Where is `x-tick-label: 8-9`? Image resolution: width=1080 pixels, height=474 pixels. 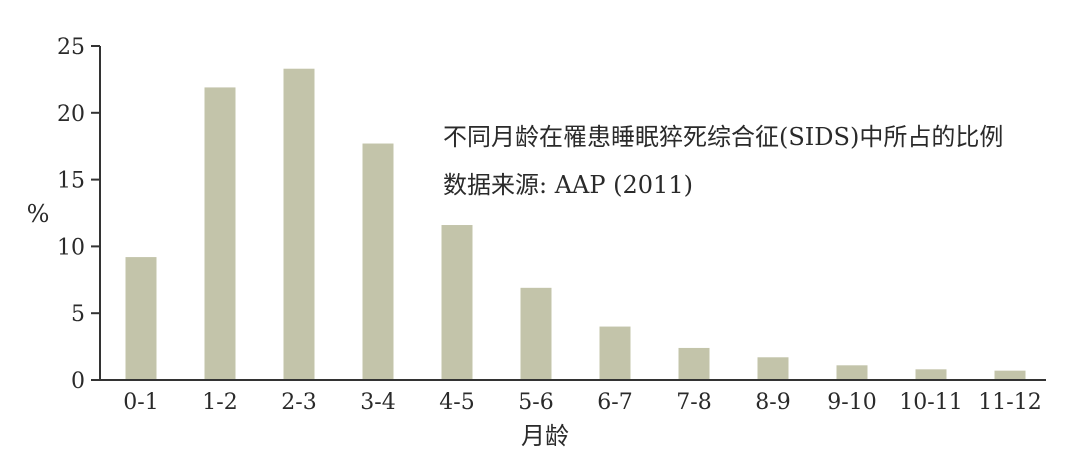
x-tick-label: 8-9 is located at coordinates (772, 402).